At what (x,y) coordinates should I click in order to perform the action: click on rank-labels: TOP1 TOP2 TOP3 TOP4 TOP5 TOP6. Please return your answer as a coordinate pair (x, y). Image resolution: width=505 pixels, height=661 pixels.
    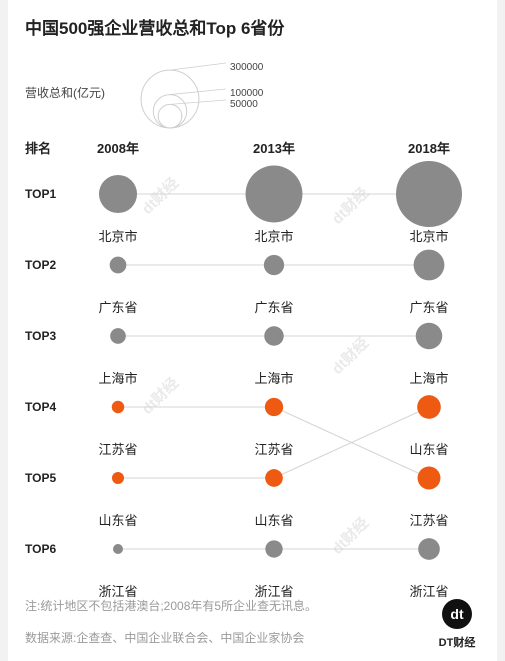
    Looking at the image, I should click on (40, 371).